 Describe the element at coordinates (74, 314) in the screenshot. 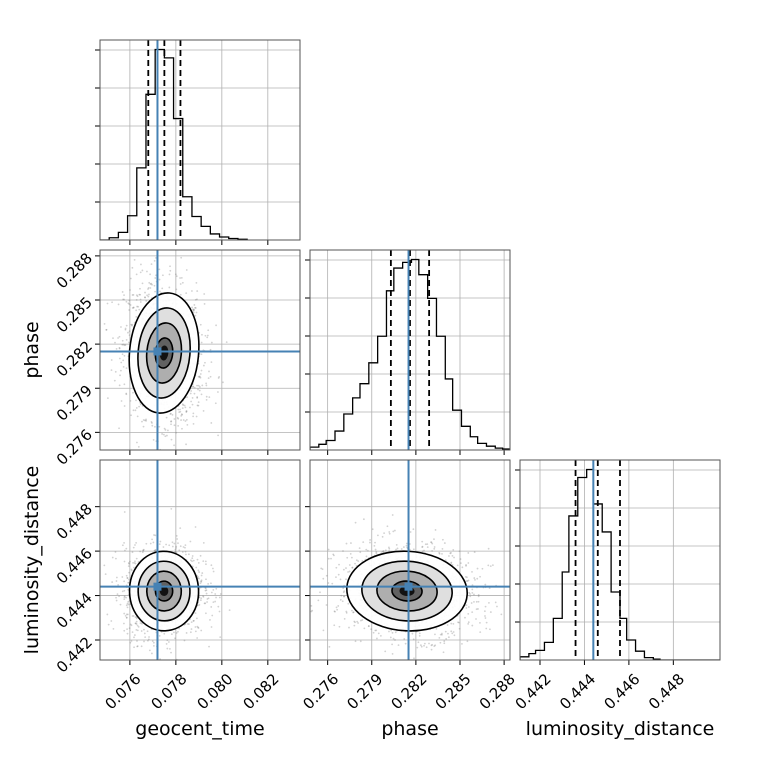

I see `y-tick-label-phase: 0.285` at that location.